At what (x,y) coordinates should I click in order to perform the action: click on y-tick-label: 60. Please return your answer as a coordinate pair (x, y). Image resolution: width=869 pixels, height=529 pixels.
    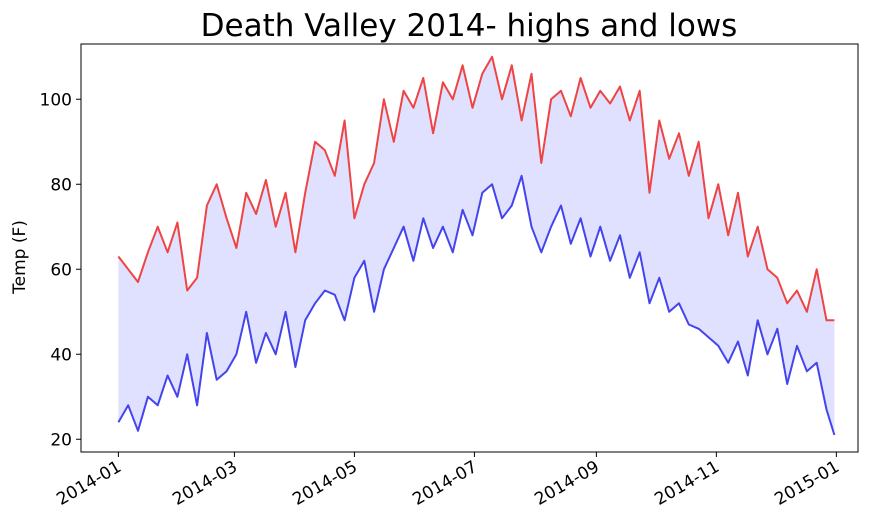
    Looking at the image, I should click on (61, 270).